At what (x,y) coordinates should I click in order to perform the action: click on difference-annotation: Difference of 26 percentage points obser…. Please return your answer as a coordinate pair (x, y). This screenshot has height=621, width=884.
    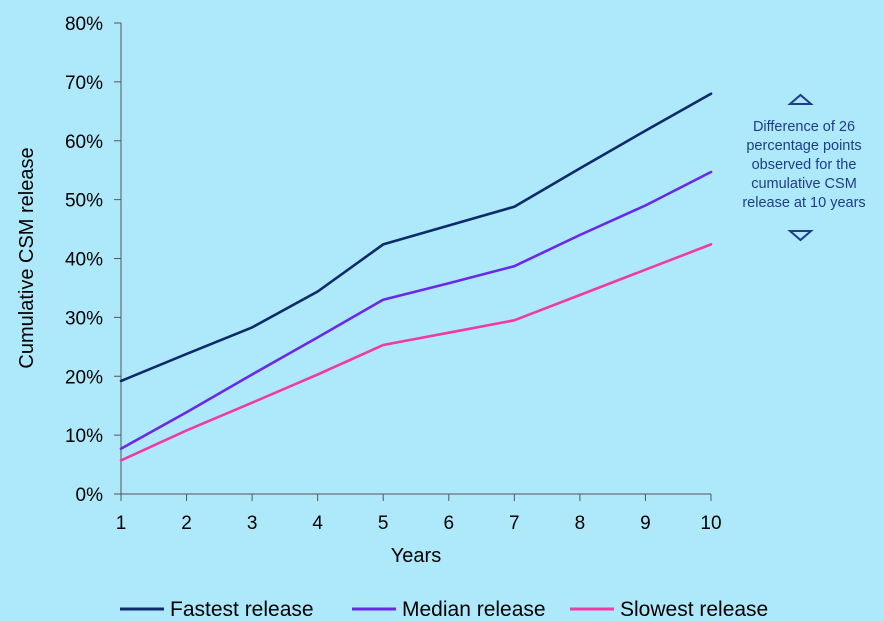
    Looking at the image, I should click on (804, 167).